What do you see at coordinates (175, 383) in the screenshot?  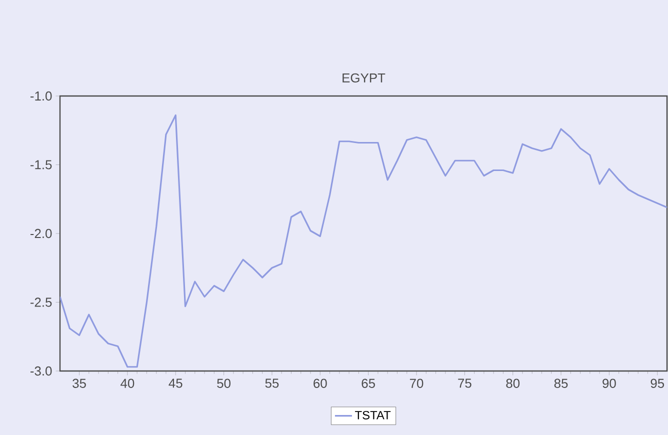 I see `x-tick-label: 45` at bounding box center [175, 383].